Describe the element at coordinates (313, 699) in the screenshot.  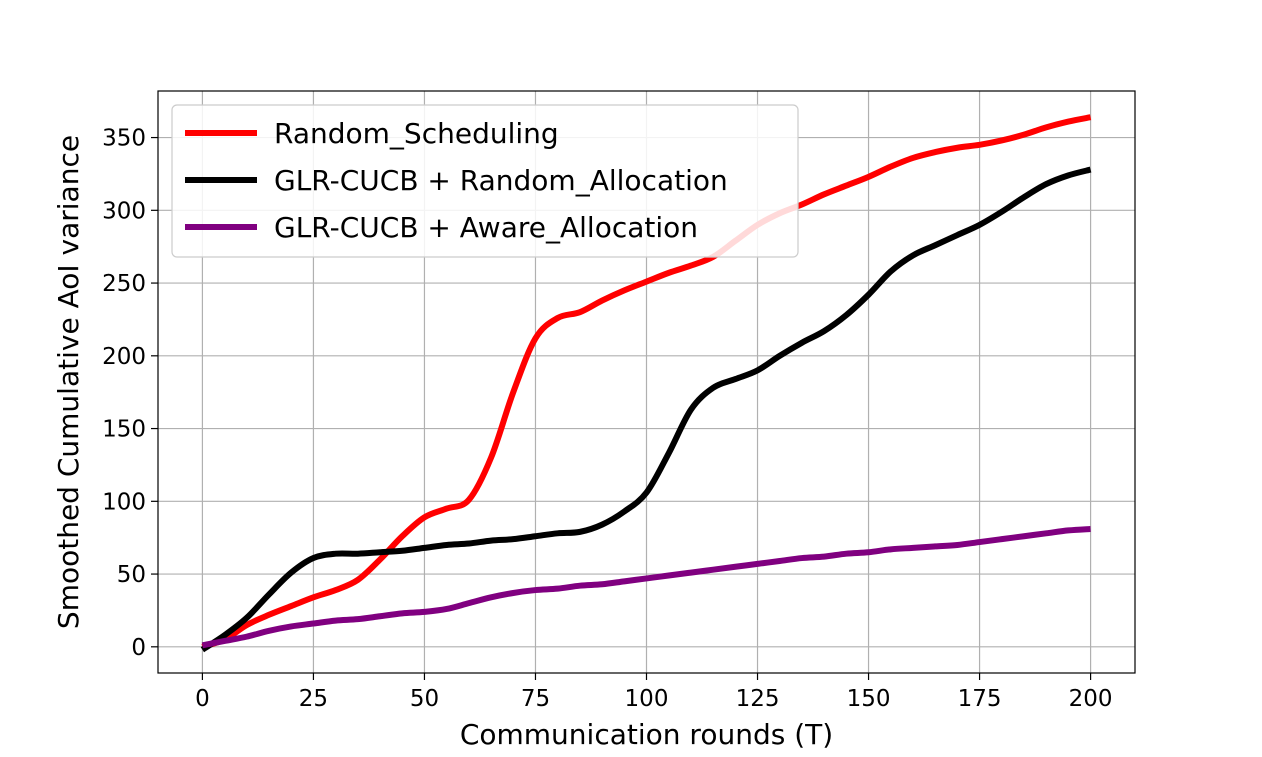
I see `x-tick-label: 25` at that location.